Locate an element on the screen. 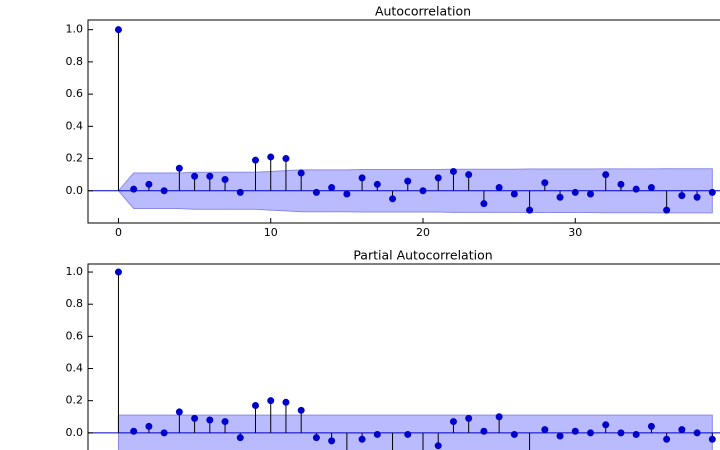  chart-title: Autocorrelation is located at coordinates (423, 11).